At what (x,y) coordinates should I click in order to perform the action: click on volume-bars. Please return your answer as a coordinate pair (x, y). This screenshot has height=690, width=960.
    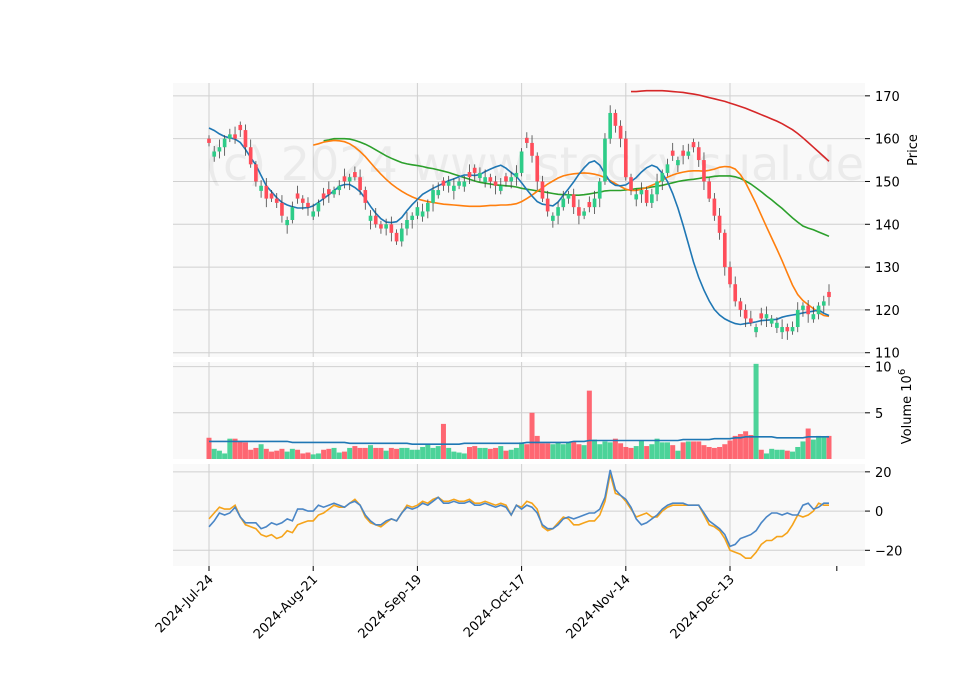
    Looking at the image, I should click on (519, 411).